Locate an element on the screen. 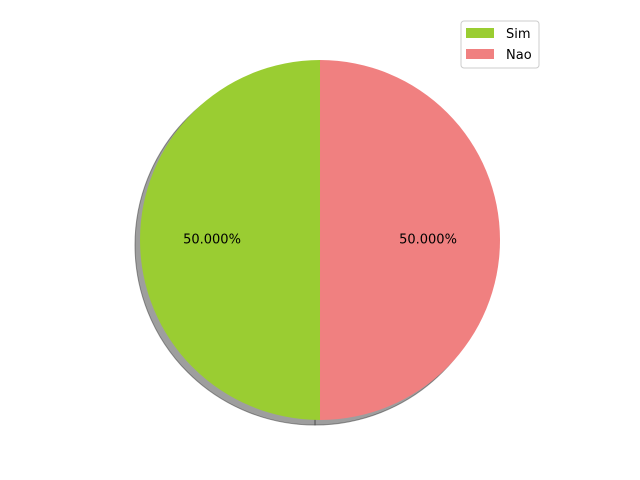 This screenshot has height=480, width=640. legend: Sim Nao is located at coordinates (500, 44).